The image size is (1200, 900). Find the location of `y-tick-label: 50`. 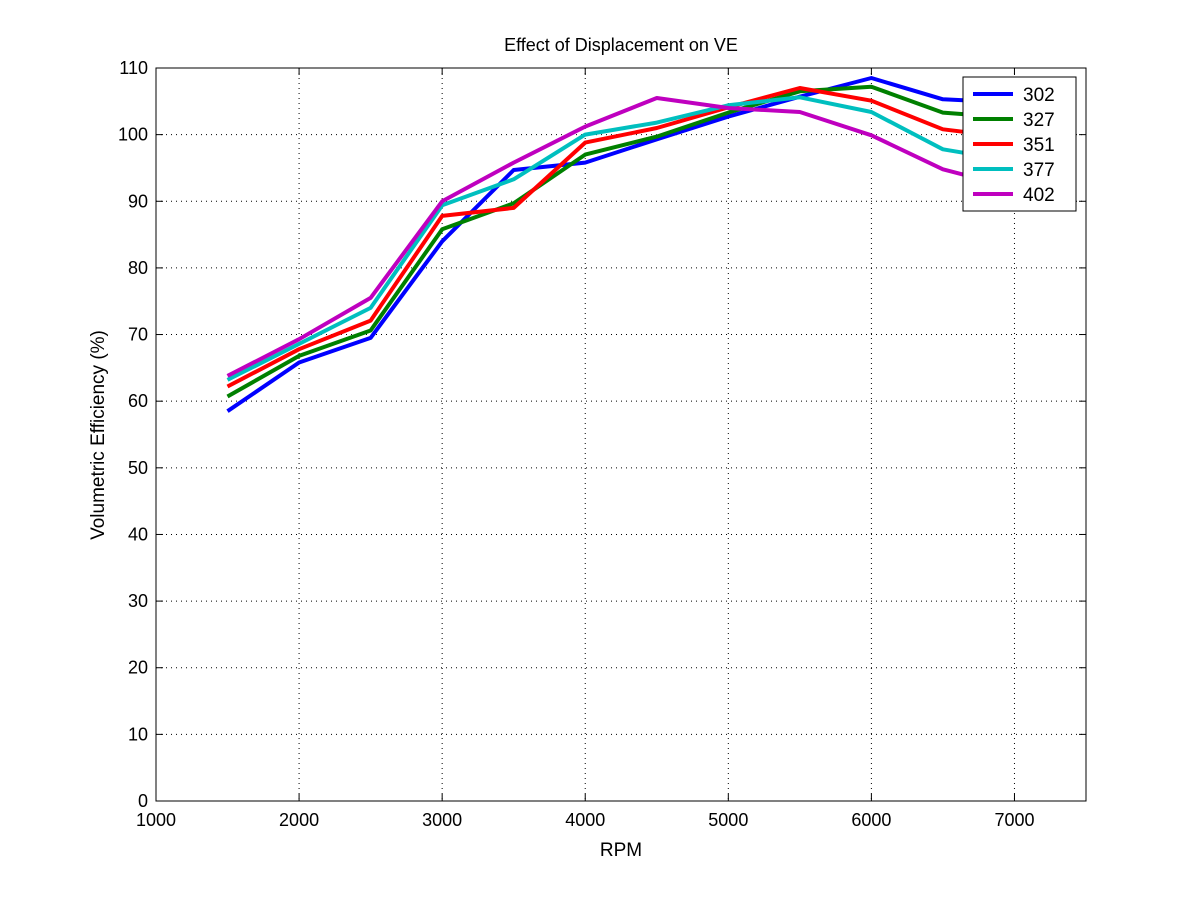

y-tick-label: 50 is located at coordinates (138, 468).